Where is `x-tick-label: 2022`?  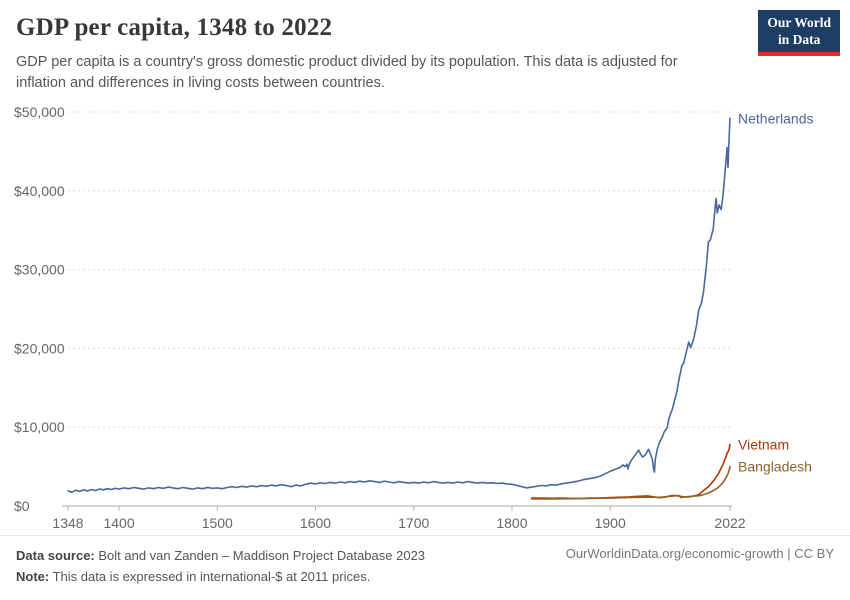
x-tick-label: 2022 is located at coordinates (729, 523).